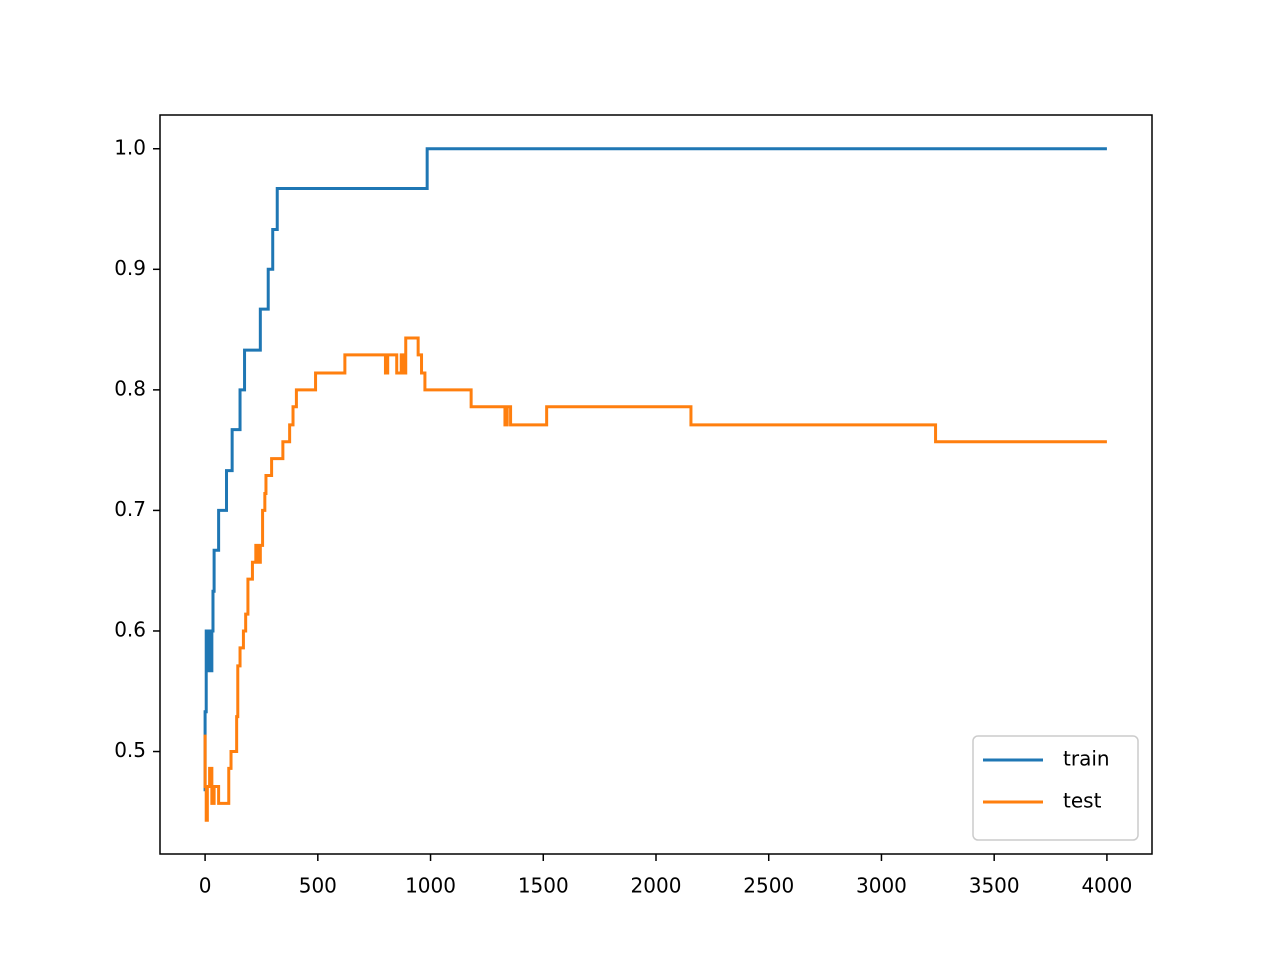  Describe the element at coordinates (881, 886) in the screenshot. I see `x-tick-label: 3000` at that location.